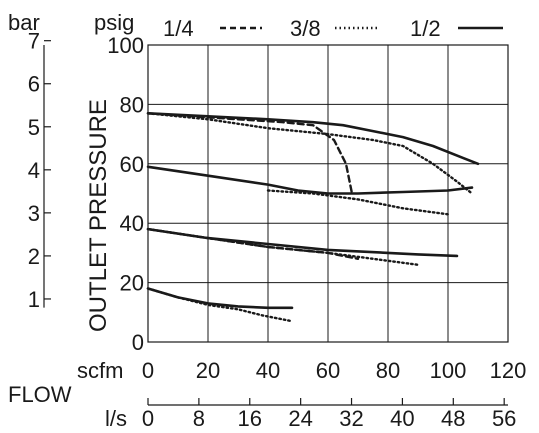 This screenshot has width=539, height=433. Describe the element at coordinates (328, 370) in the screenshot. I see `x-scfm-tick-label: 60` at that location.